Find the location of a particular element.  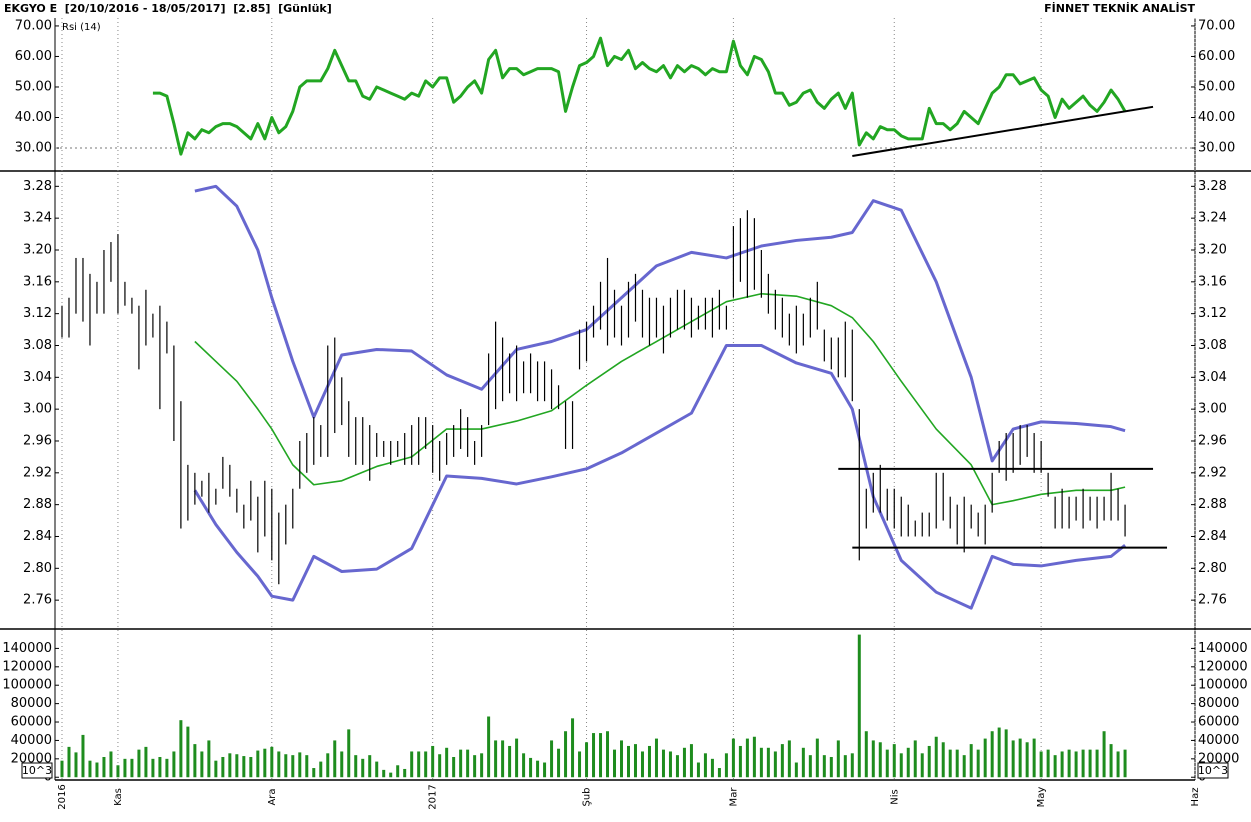

y-tick-label: 30.00 is located at coordinates (33, 148).